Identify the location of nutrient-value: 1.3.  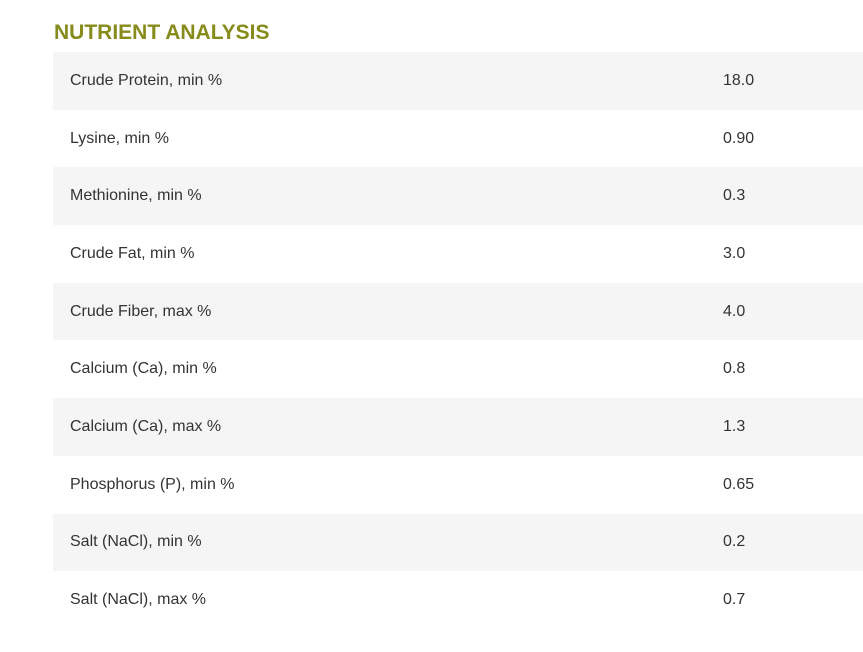
(734, 426).